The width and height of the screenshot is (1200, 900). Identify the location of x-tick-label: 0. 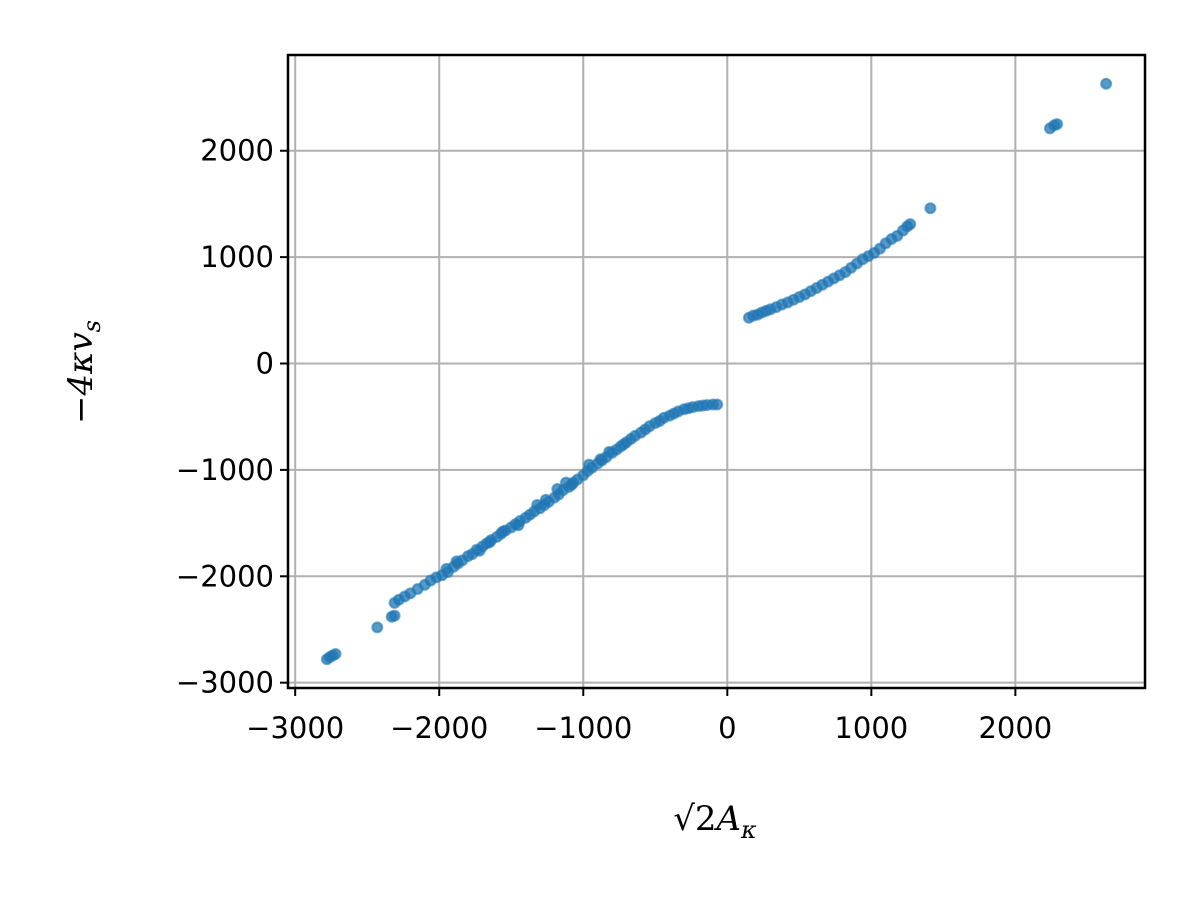
(727, 728).